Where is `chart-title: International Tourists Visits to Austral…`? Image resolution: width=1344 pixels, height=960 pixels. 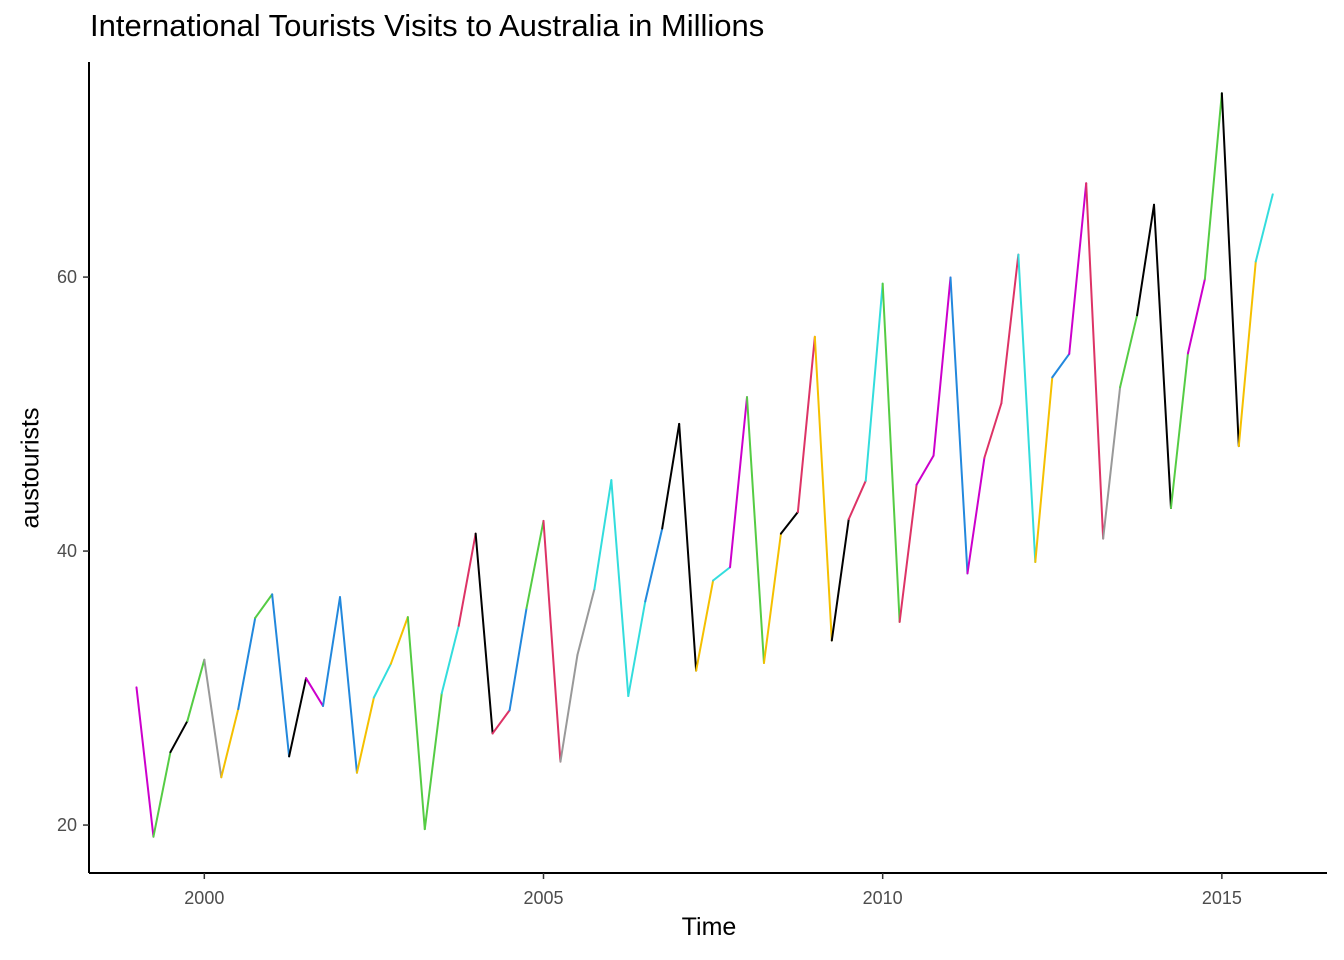
chart-title: International Tourists Visits to Austral… is located at coordinates (427, 25).